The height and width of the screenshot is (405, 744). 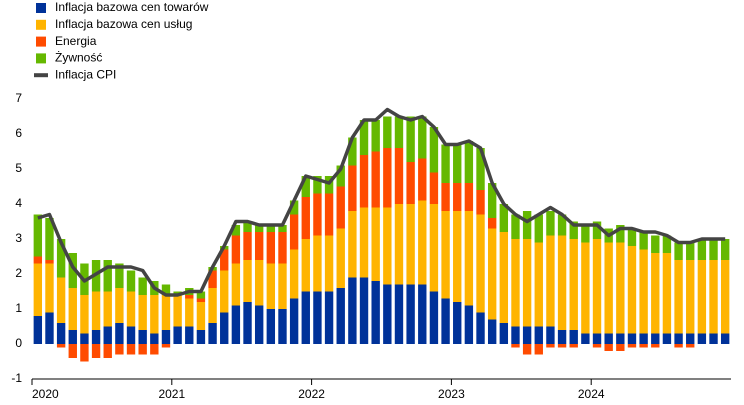 What do you see at coordinates (123, 24) in the screenshot?
I see `legend-label: Inflacja bazowa cen usług` at bounding box center [123, 24].